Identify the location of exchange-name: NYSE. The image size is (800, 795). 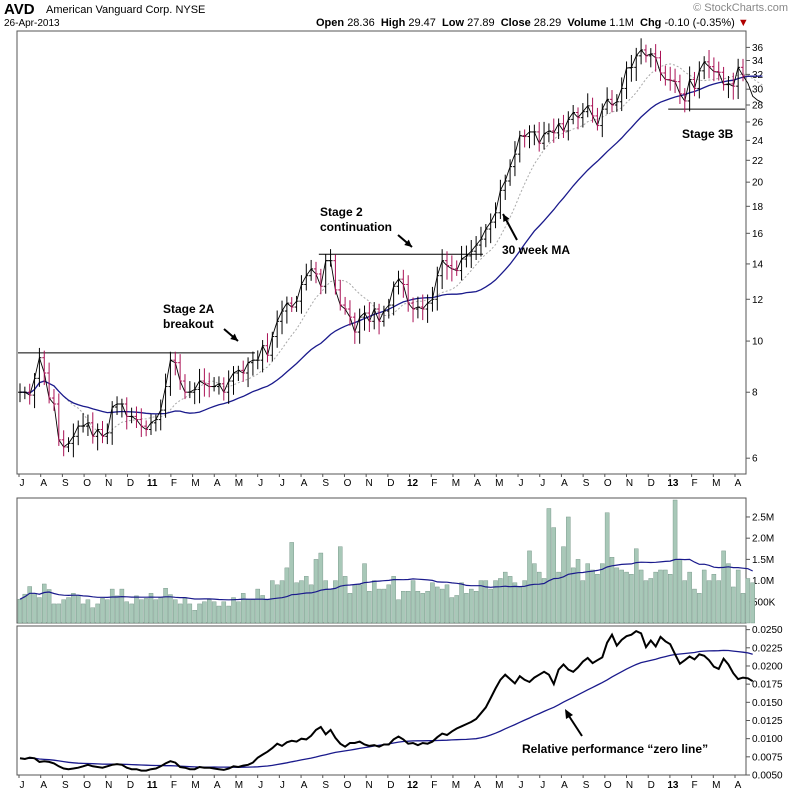
(190, 10).